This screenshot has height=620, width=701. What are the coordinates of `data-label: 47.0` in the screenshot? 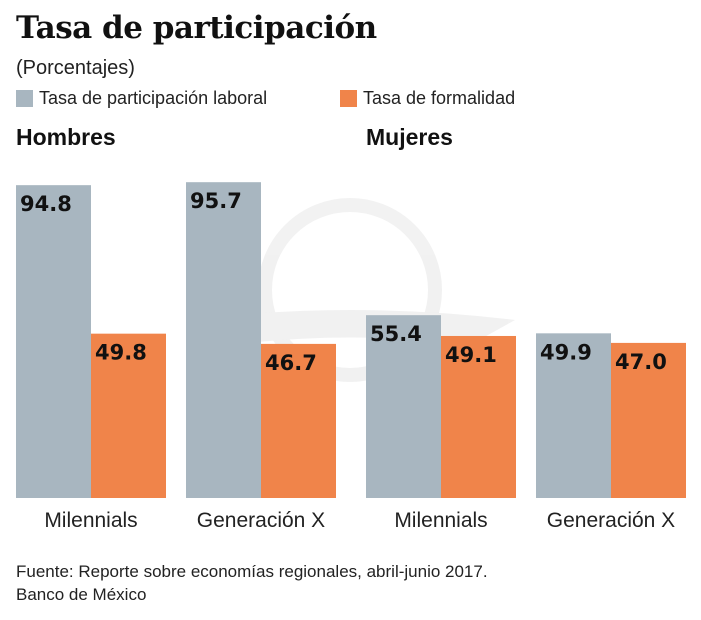 It's located at (641, 362).